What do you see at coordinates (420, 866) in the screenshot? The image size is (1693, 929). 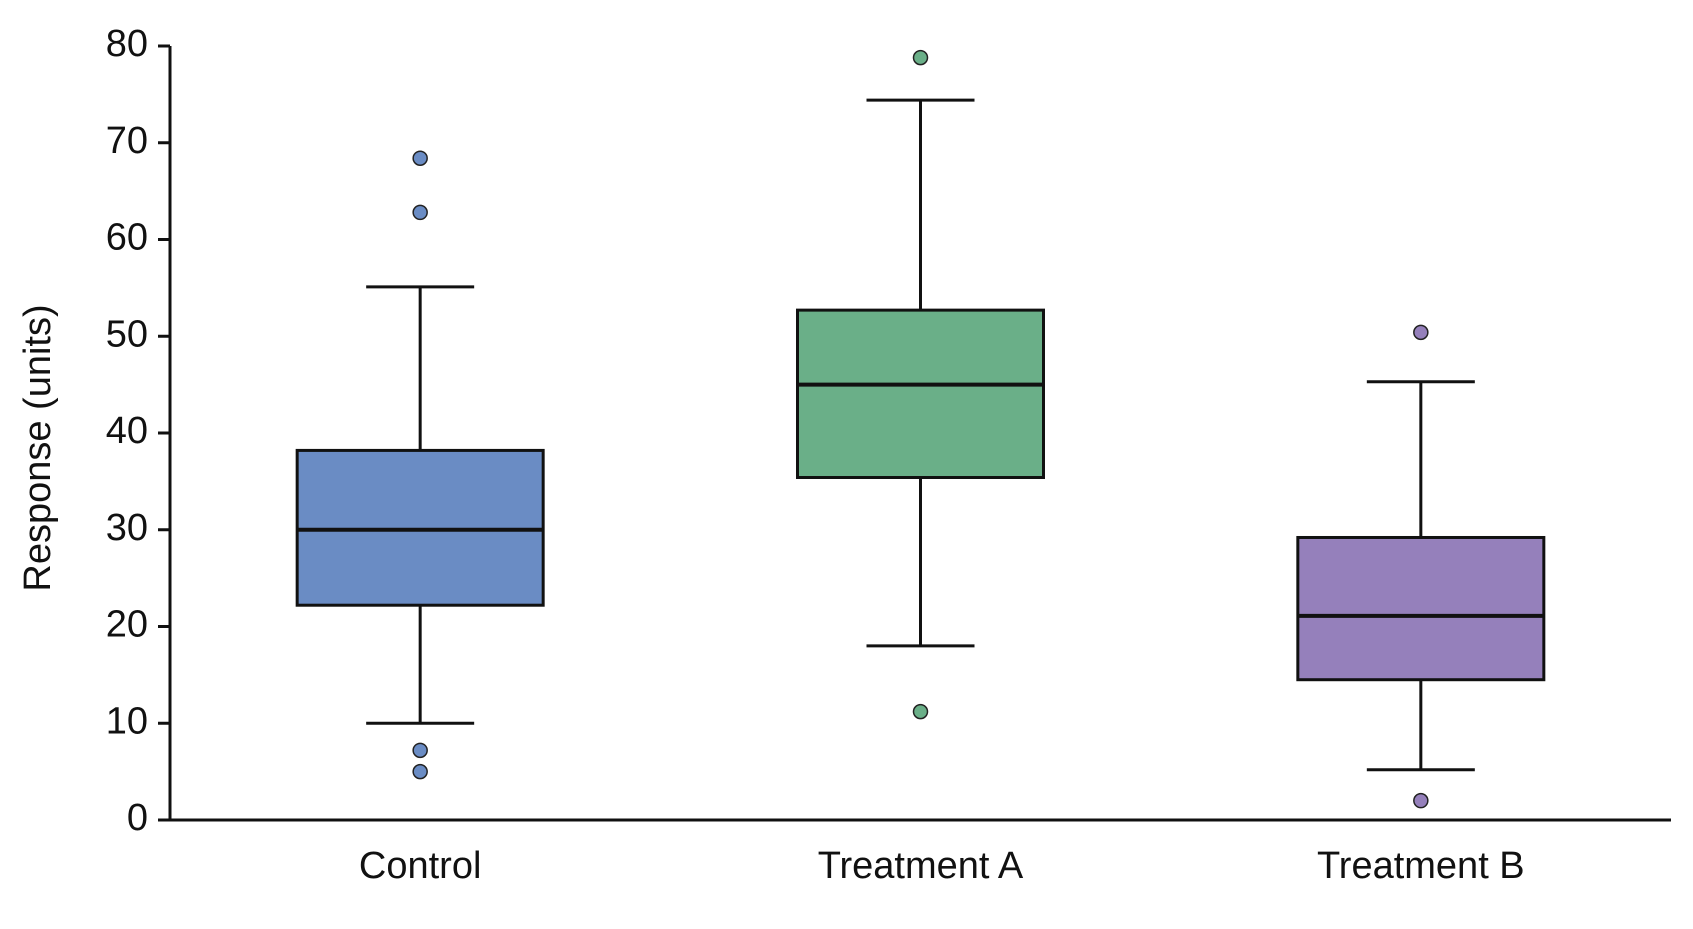 I see `x-tick-label: Control` at bounding box center [420, 866].